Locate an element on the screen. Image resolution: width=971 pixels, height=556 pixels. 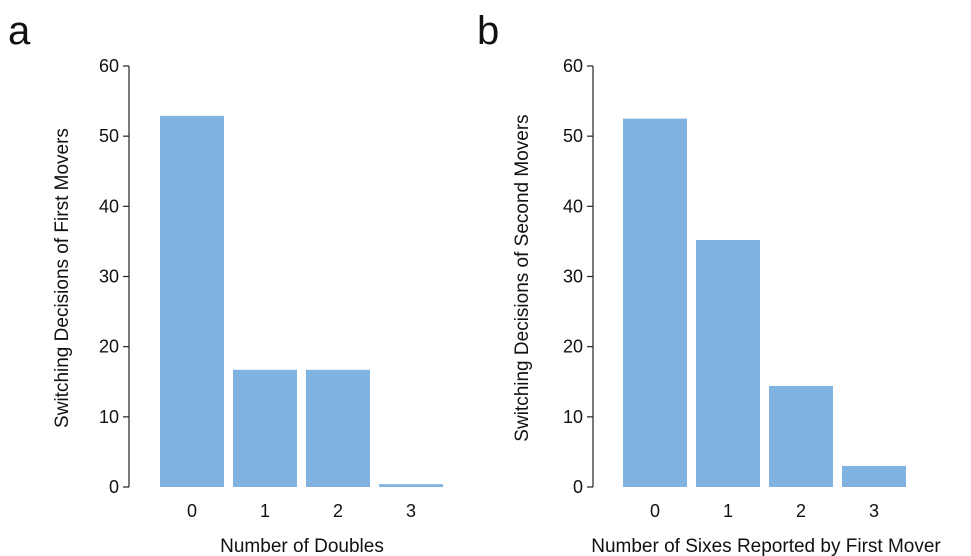
panel-b-y-tick-label-10: 10 is located at coordinates (573, 417).